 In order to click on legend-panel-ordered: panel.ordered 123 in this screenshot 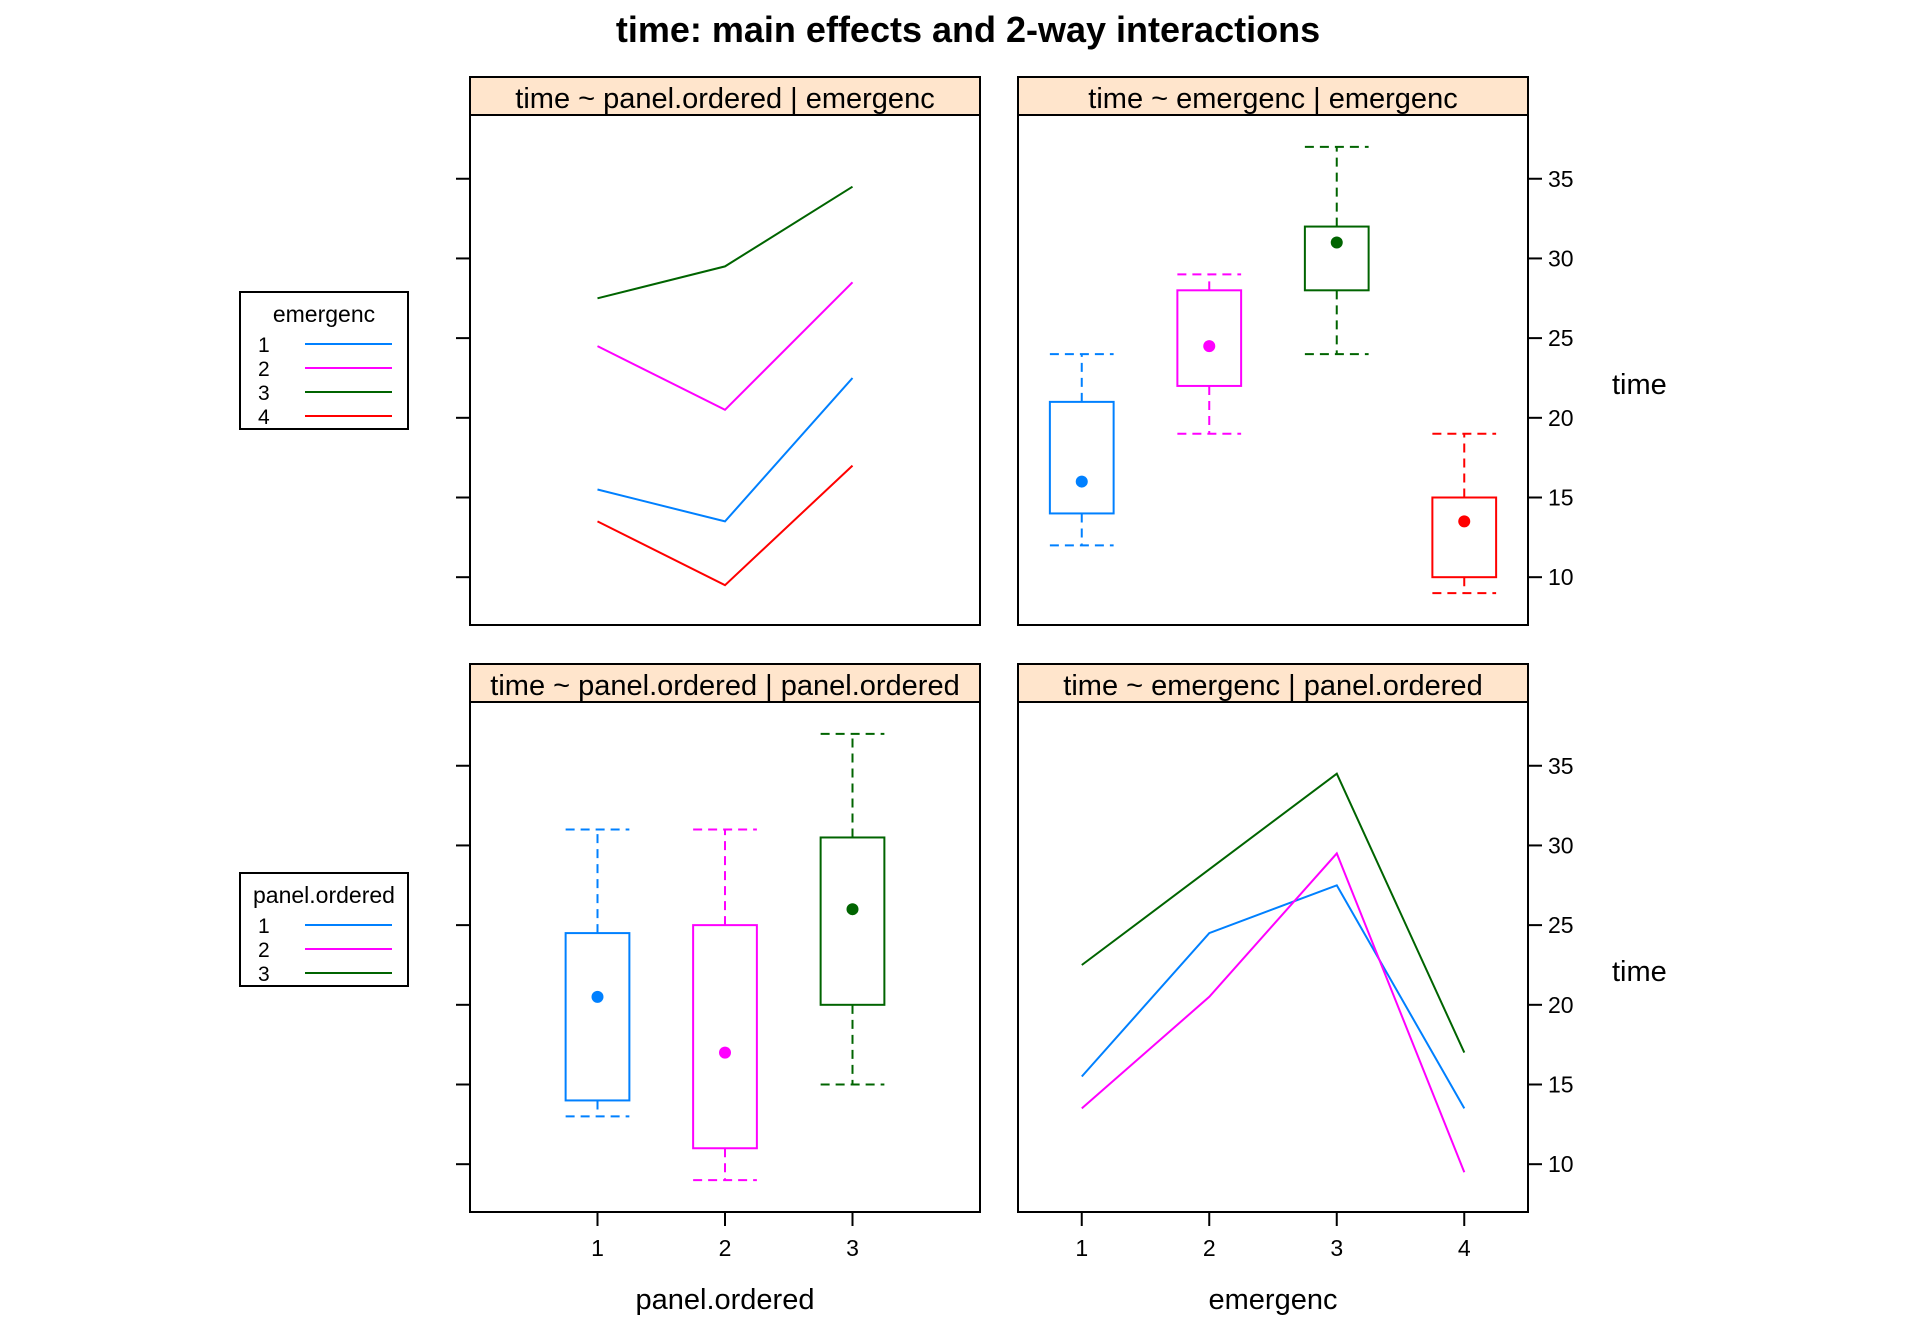, I will do `click(324, 929)`.